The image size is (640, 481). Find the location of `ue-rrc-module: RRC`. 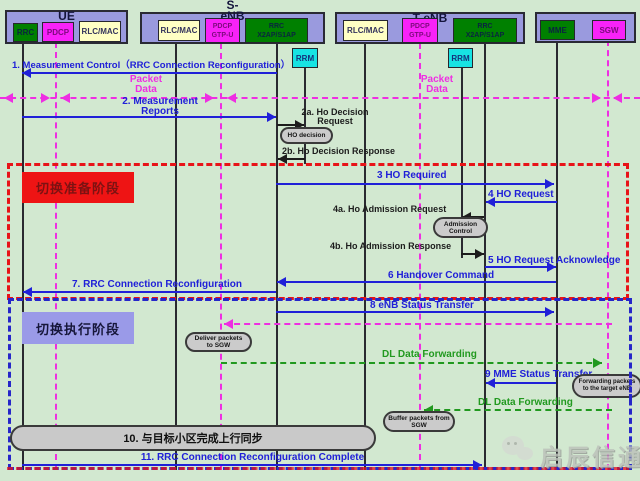

ue-rrc-module: RRC is located at coordinates (25, 32).